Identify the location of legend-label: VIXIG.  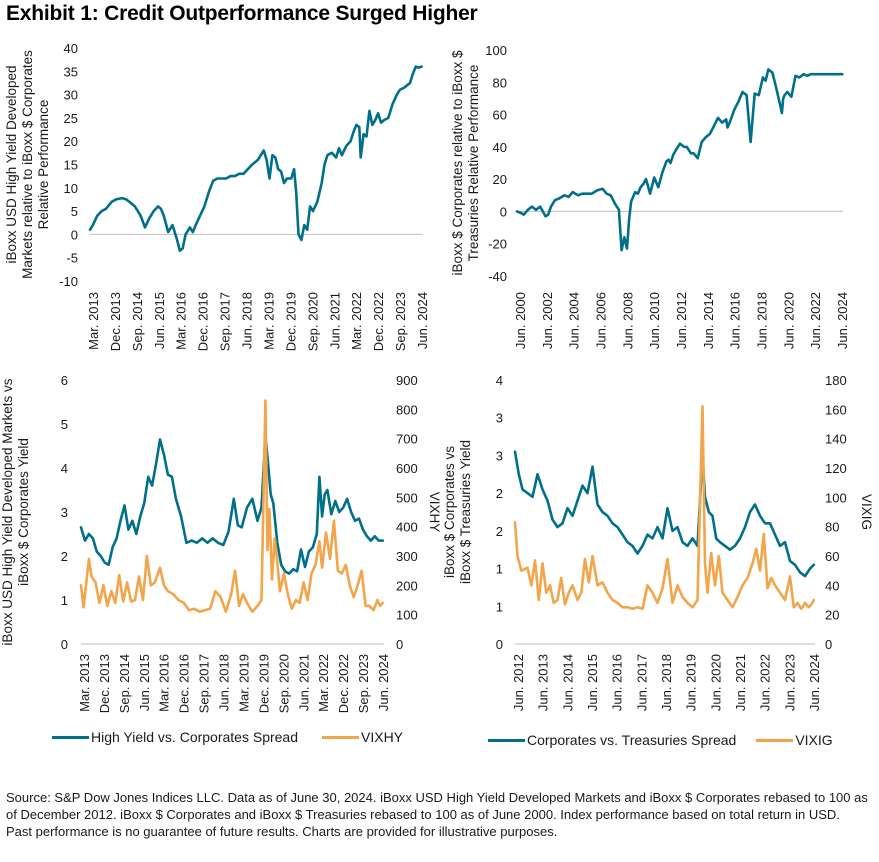
(814, 740).